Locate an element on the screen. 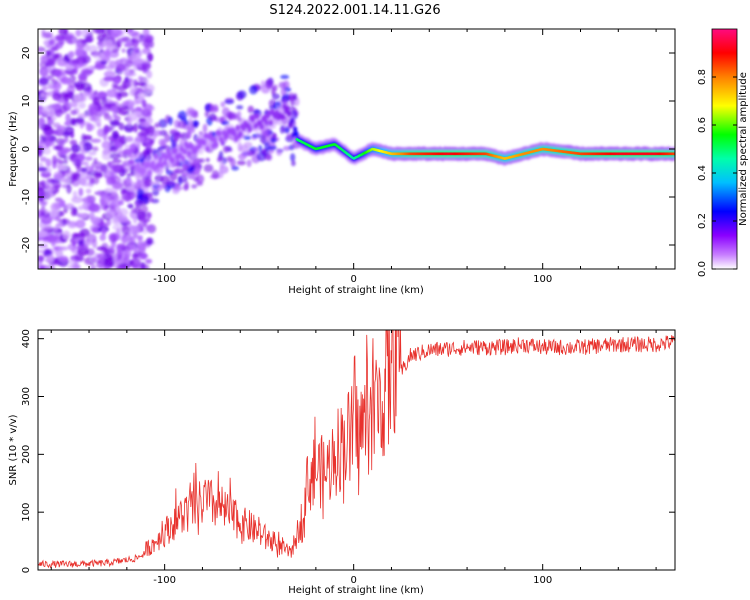 This screenshot has width=750, height=600. snr-x-label: Height of straight line (km) is located at coordinates (356, 590).